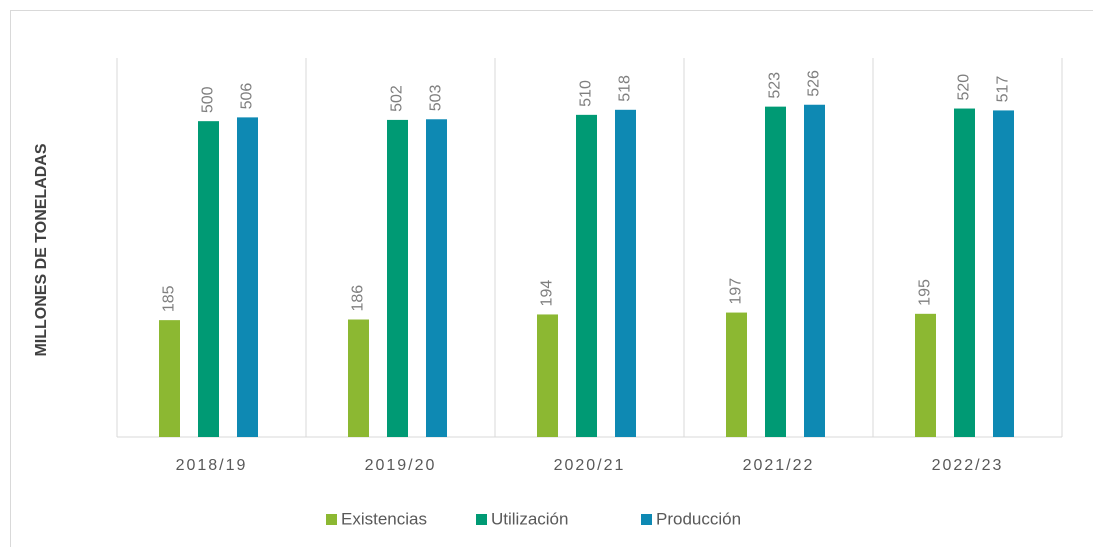 Image resolution: width=1093 pixels, height=547 pixels. Describe the element at coordinates (529, 518) in the screenshot. I see `legend-label: Utilización` at that location.